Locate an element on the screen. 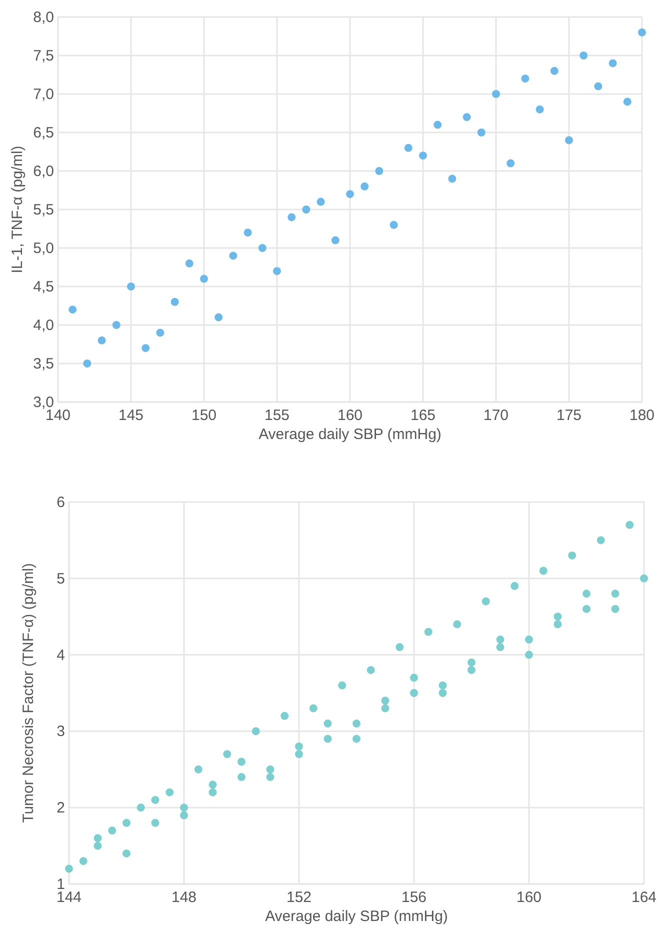 Image resolution: width=664 pixels, height=929 pixels. y-tick-label: 5,0 is located at coordinates (43, 248).